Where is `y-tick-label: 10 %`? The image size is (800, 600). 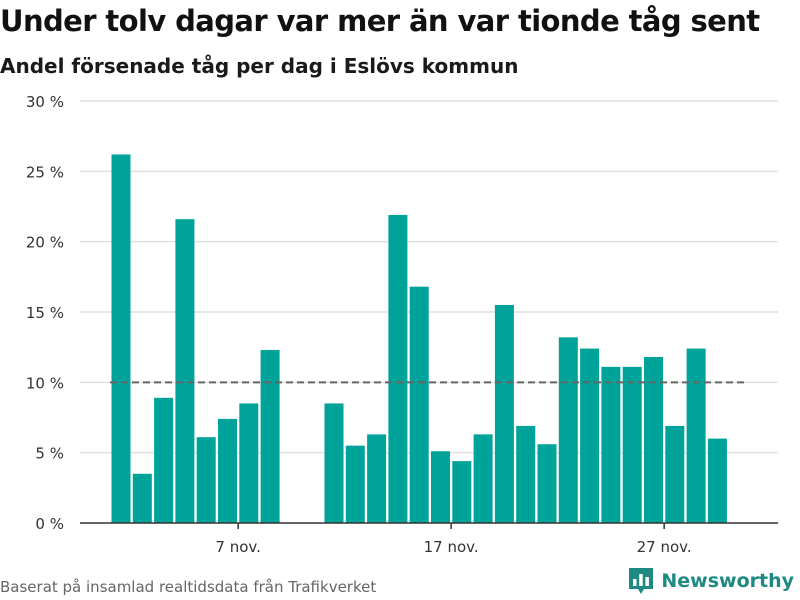 y-tick-label: 10 % is located at coordinates (45, 383).